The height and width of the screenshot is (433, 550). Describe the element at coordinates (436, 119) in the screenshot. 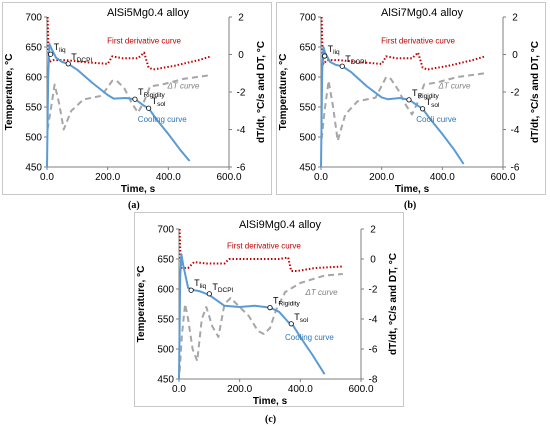

I see `annotation-cooli-curve: Cooli curve` at that location.